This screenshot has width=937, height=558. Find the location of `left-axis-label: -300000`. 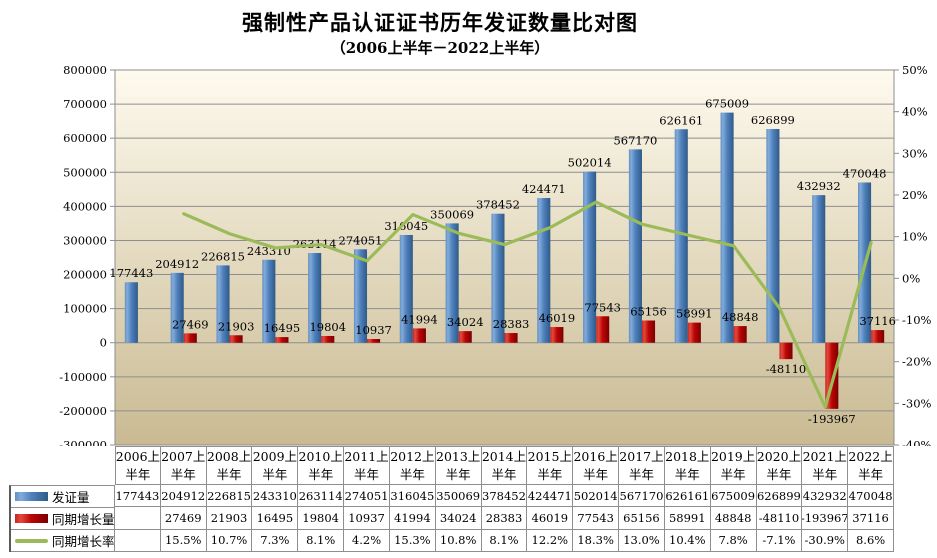

left-axis-label: -300000 is located at coordinates (83, 442).